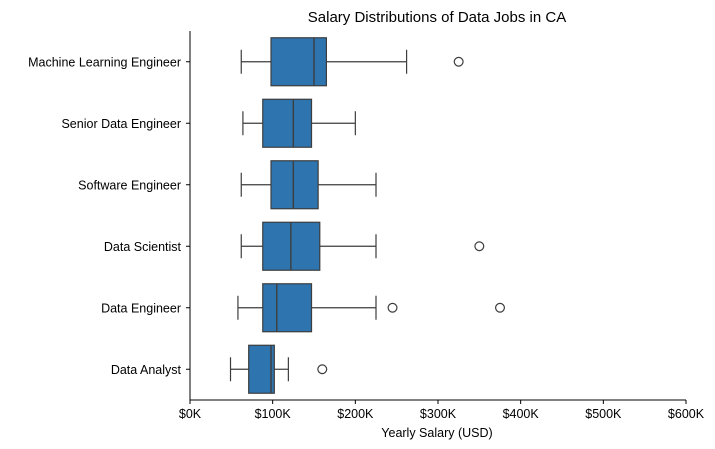 The width and height of the screenshot is (715, 449). What do you see at coordinates (141, 308) in the screenshot?
I see `y-tick-label: Data Engineer` at bounding box center [141, 308].